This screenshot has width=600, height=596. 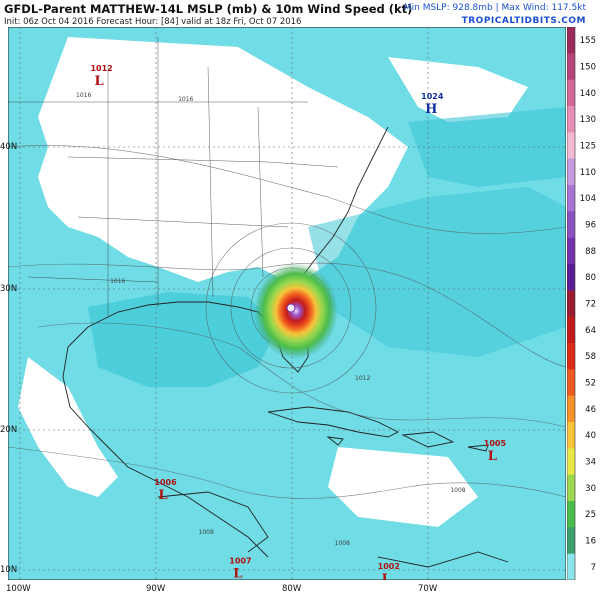 What do you see at coordinates (590, 357) in the screenshot?
I see `legend-tick-label: 58` at bounding box center [590, 357].